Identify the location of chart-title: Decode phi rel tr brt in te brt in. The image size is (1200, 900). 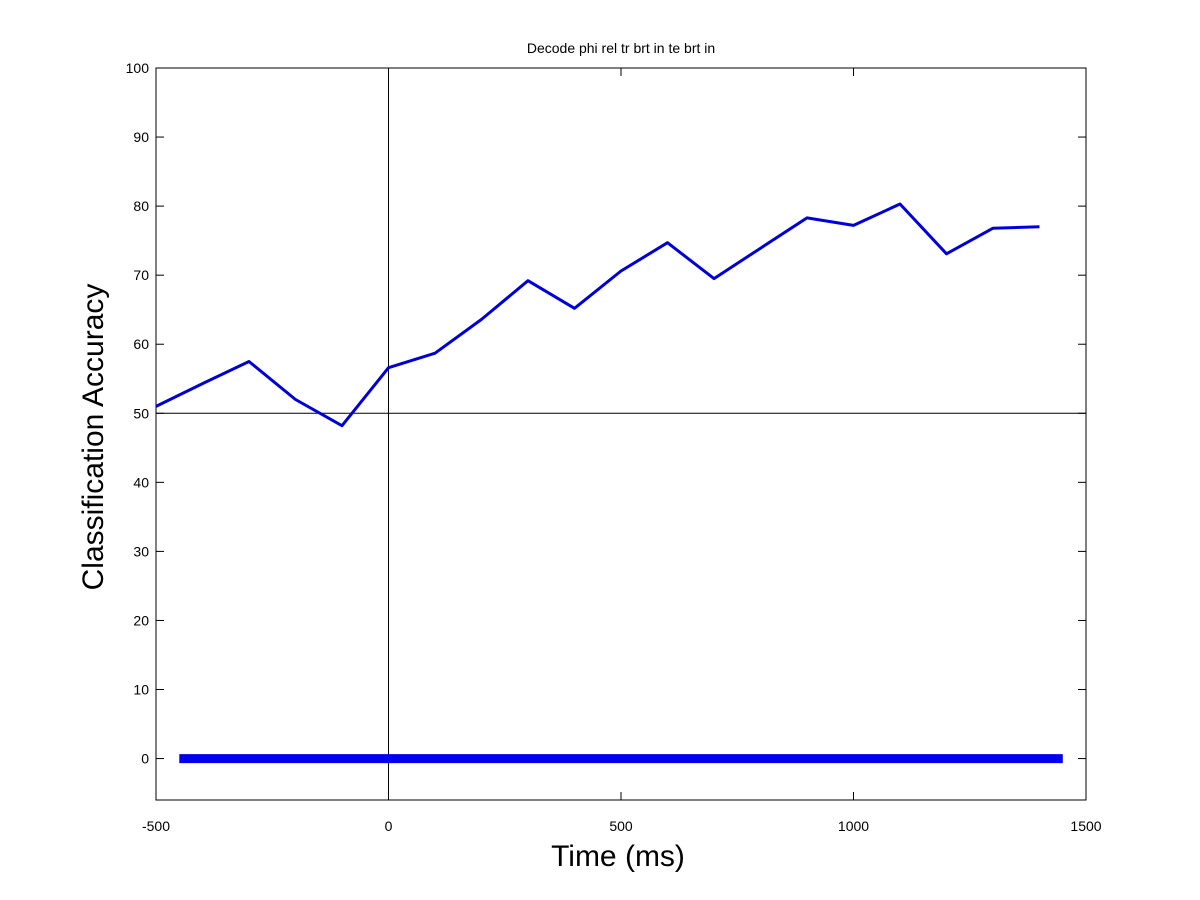
(621, 48).